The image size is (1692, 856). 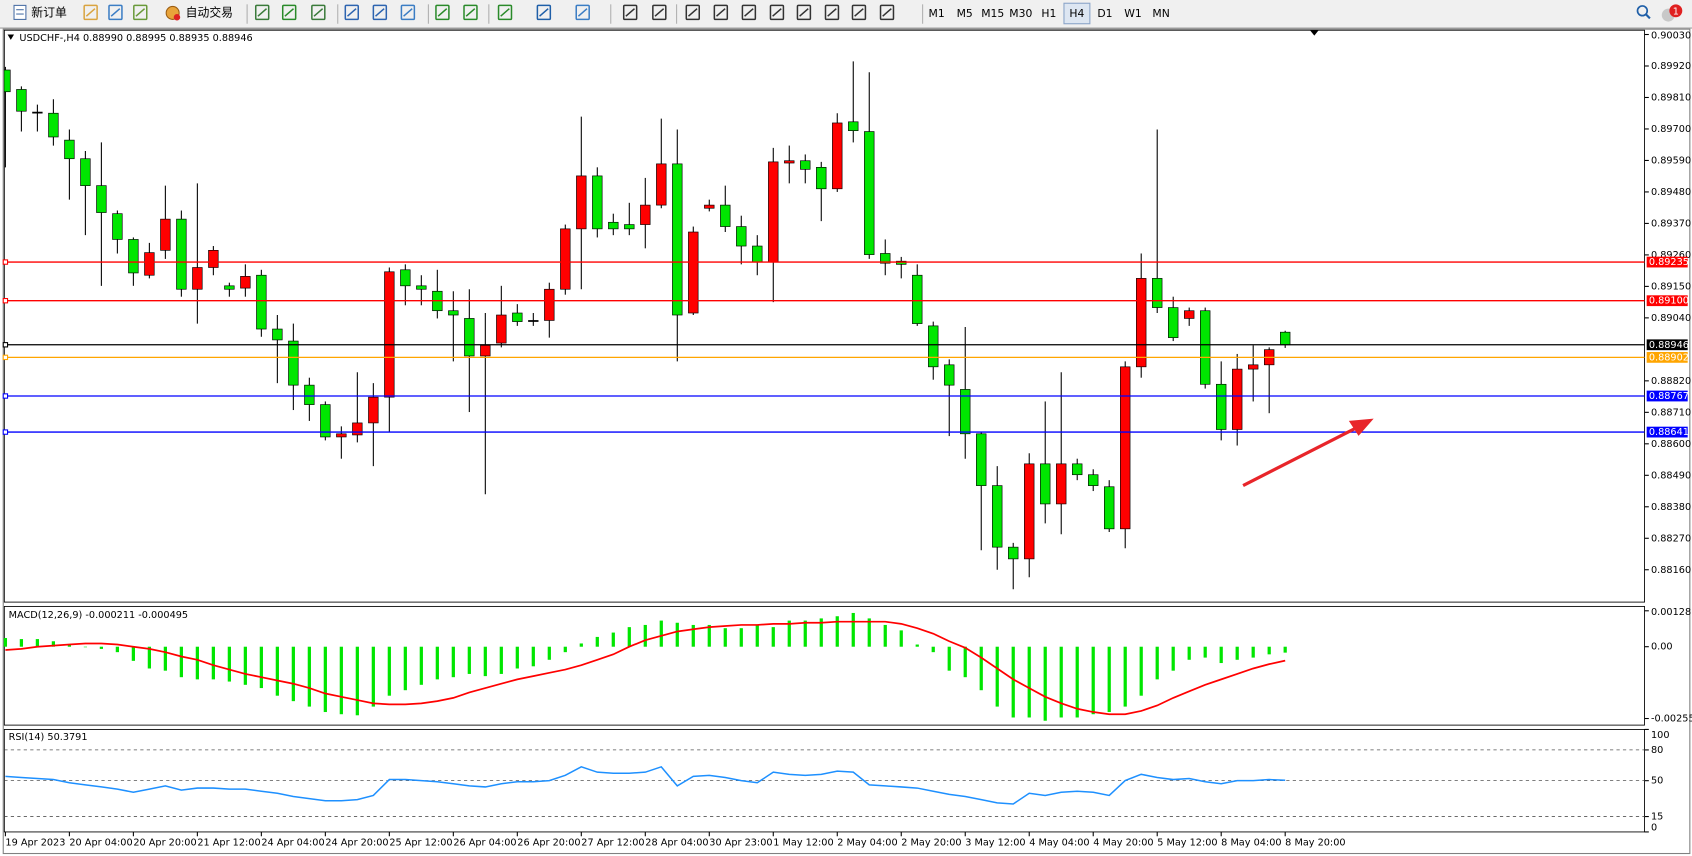 I want to click on timeframe-button: H4, so click(x=1077, y=13).